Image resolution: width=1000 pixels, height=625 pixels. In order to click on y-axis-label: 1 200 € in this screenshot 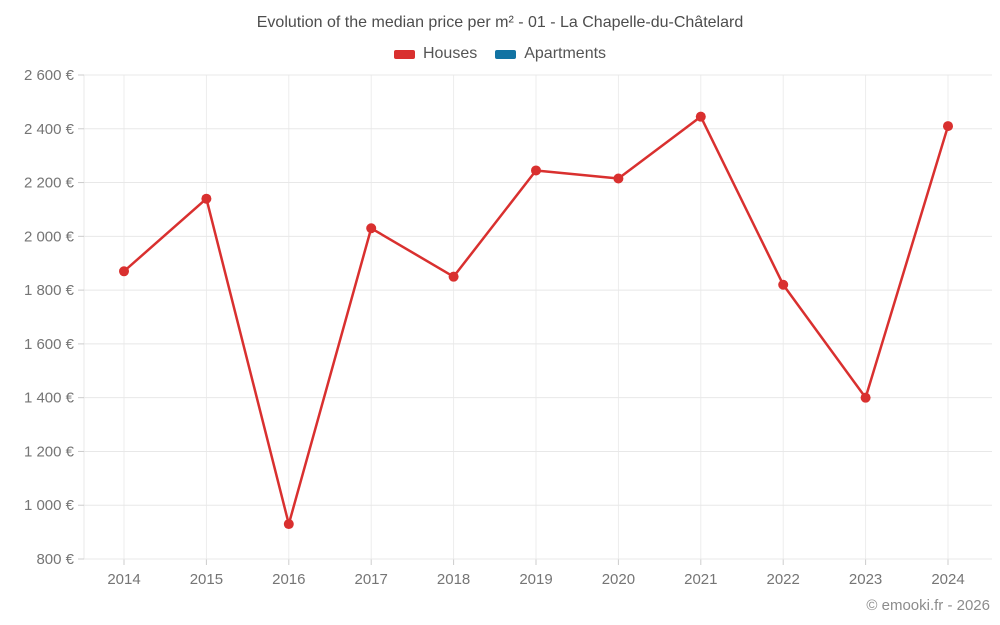, I will do `click(49, 451)`.